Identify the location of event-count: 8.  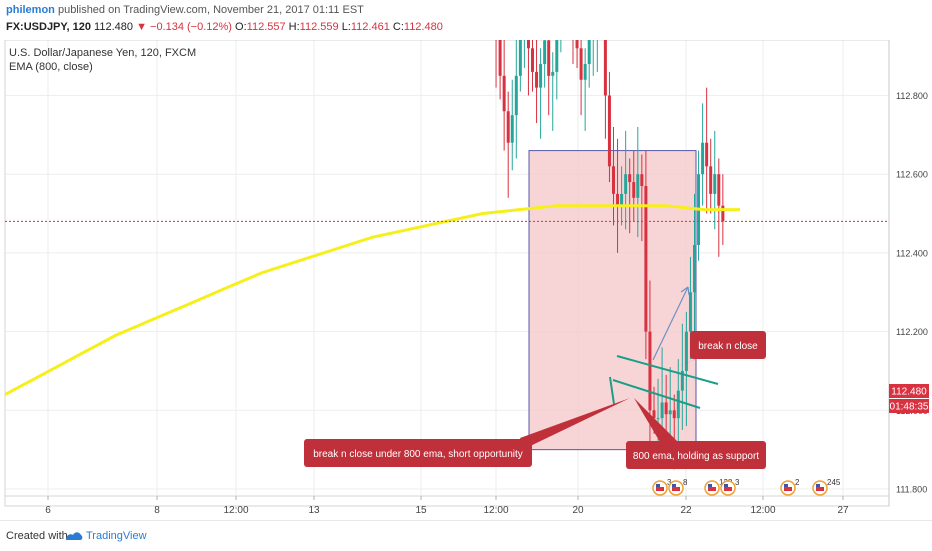
(685, 482).